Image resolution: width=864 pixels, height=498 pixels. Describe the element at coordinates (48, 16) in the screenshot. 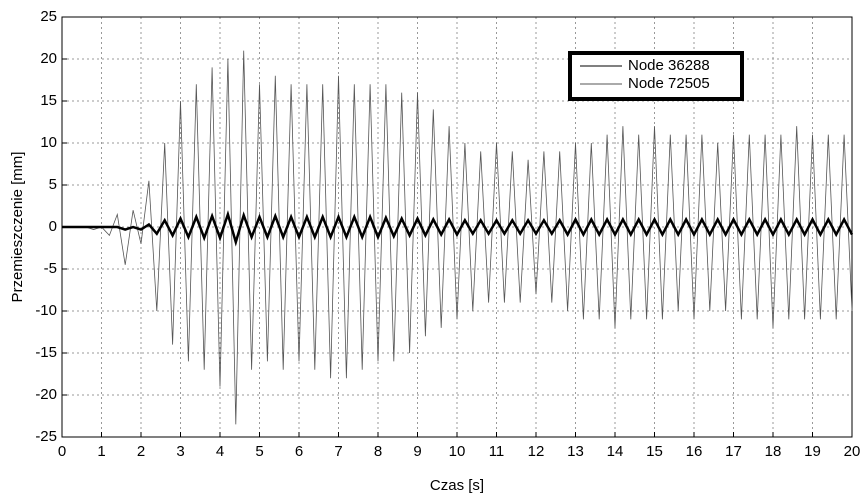

I see `y-tick-label: 25` at that location.